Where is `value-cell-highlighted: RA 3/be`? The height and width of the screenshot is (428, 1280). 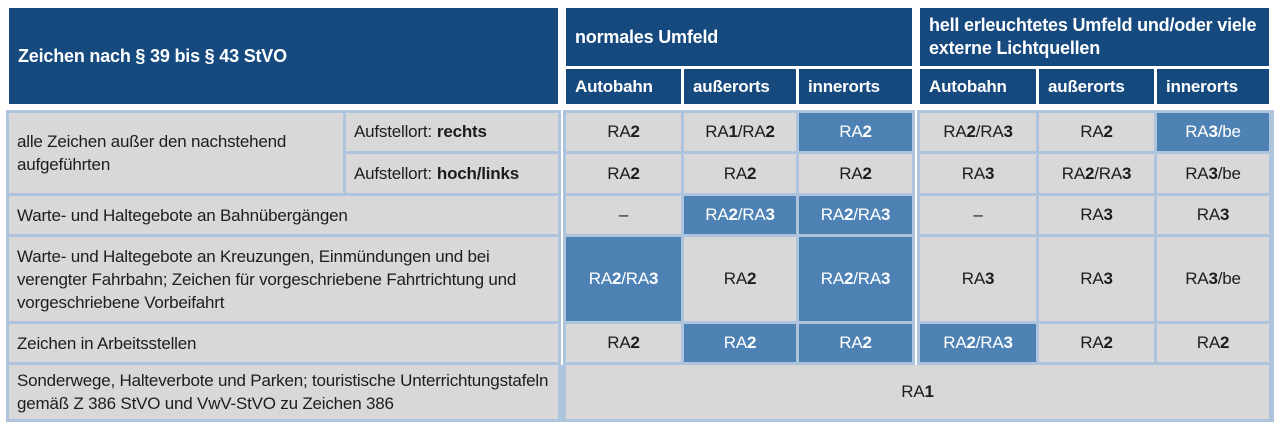
value-cell-highlighted: RA 3/be is located at coordinates (1213, 132).